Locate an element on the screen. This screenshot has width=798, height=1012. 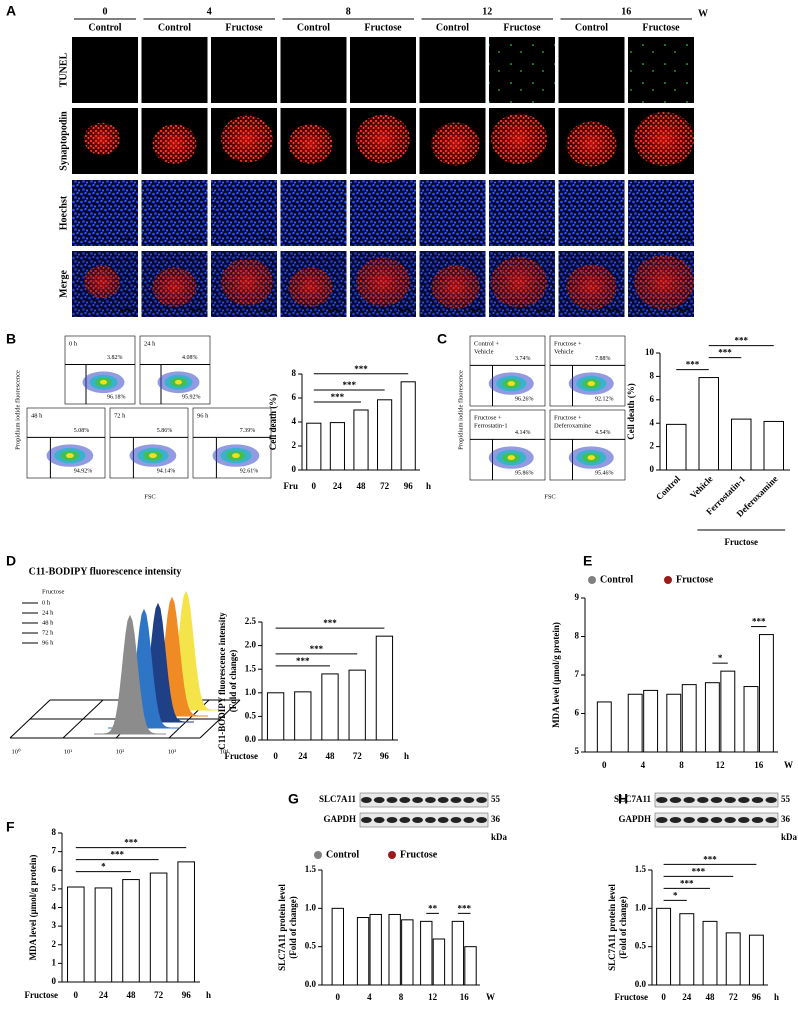
x-tick-label: 8 is located at coordinates (681, 765).